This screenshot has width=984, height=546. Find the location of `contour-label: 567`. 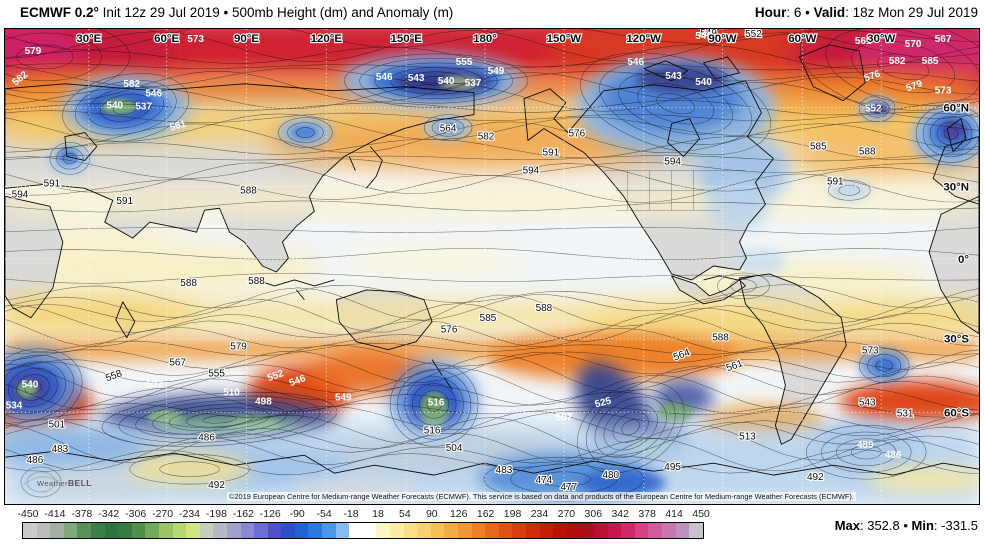

contour-label: 567 is located at coordinates (177, 363).